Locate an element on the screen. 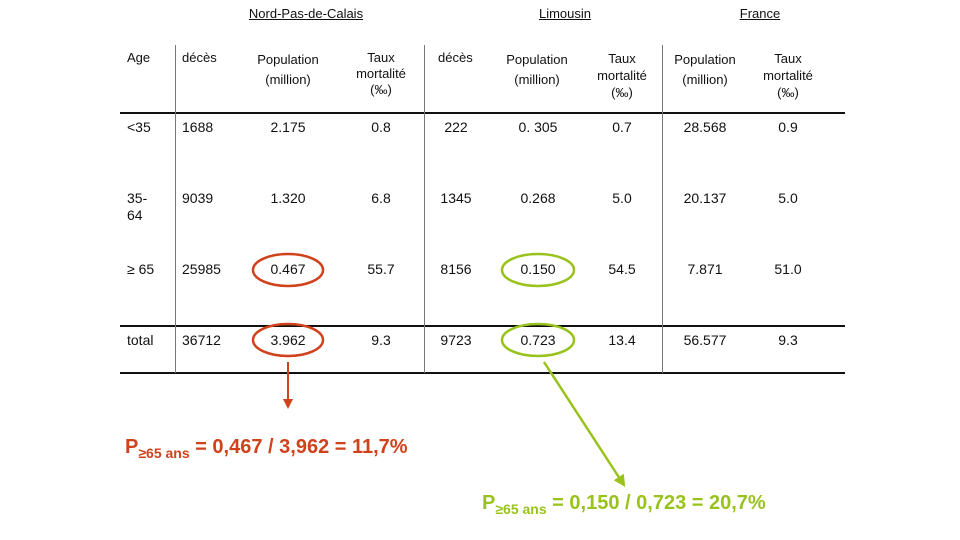 This screenshot has width=960, height=540. region-title-france: France is located at coordinates (760, 13).